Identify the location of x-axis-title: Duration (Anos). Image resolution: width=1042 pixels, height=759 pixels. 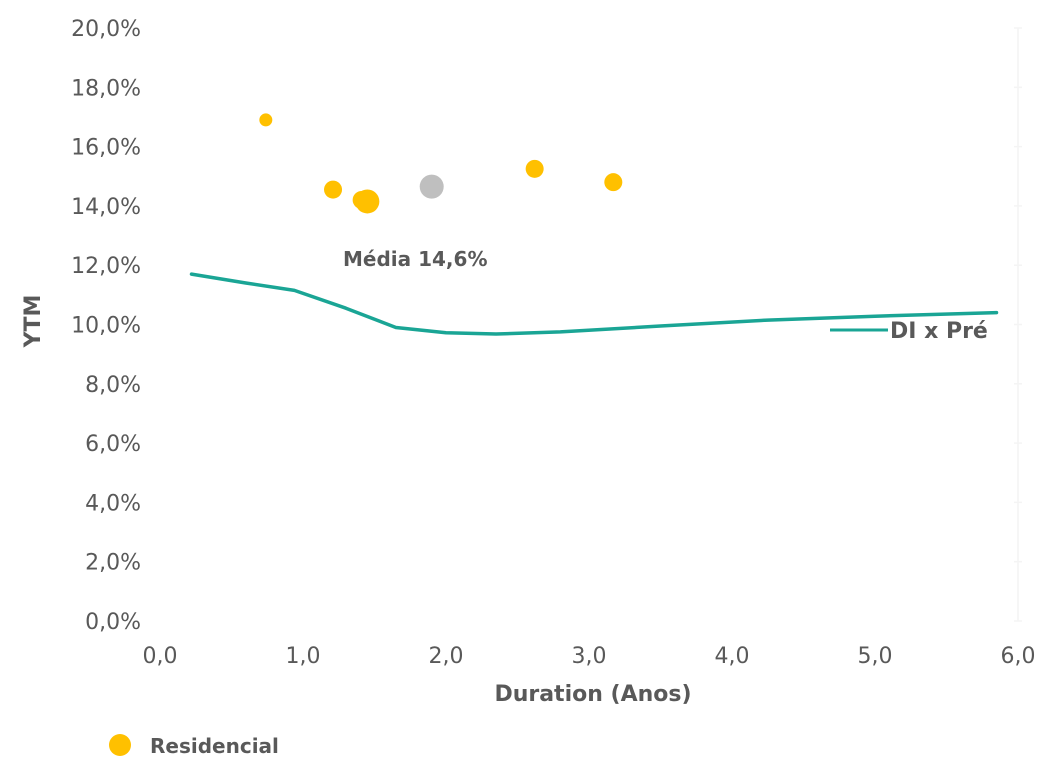
(592, 694).